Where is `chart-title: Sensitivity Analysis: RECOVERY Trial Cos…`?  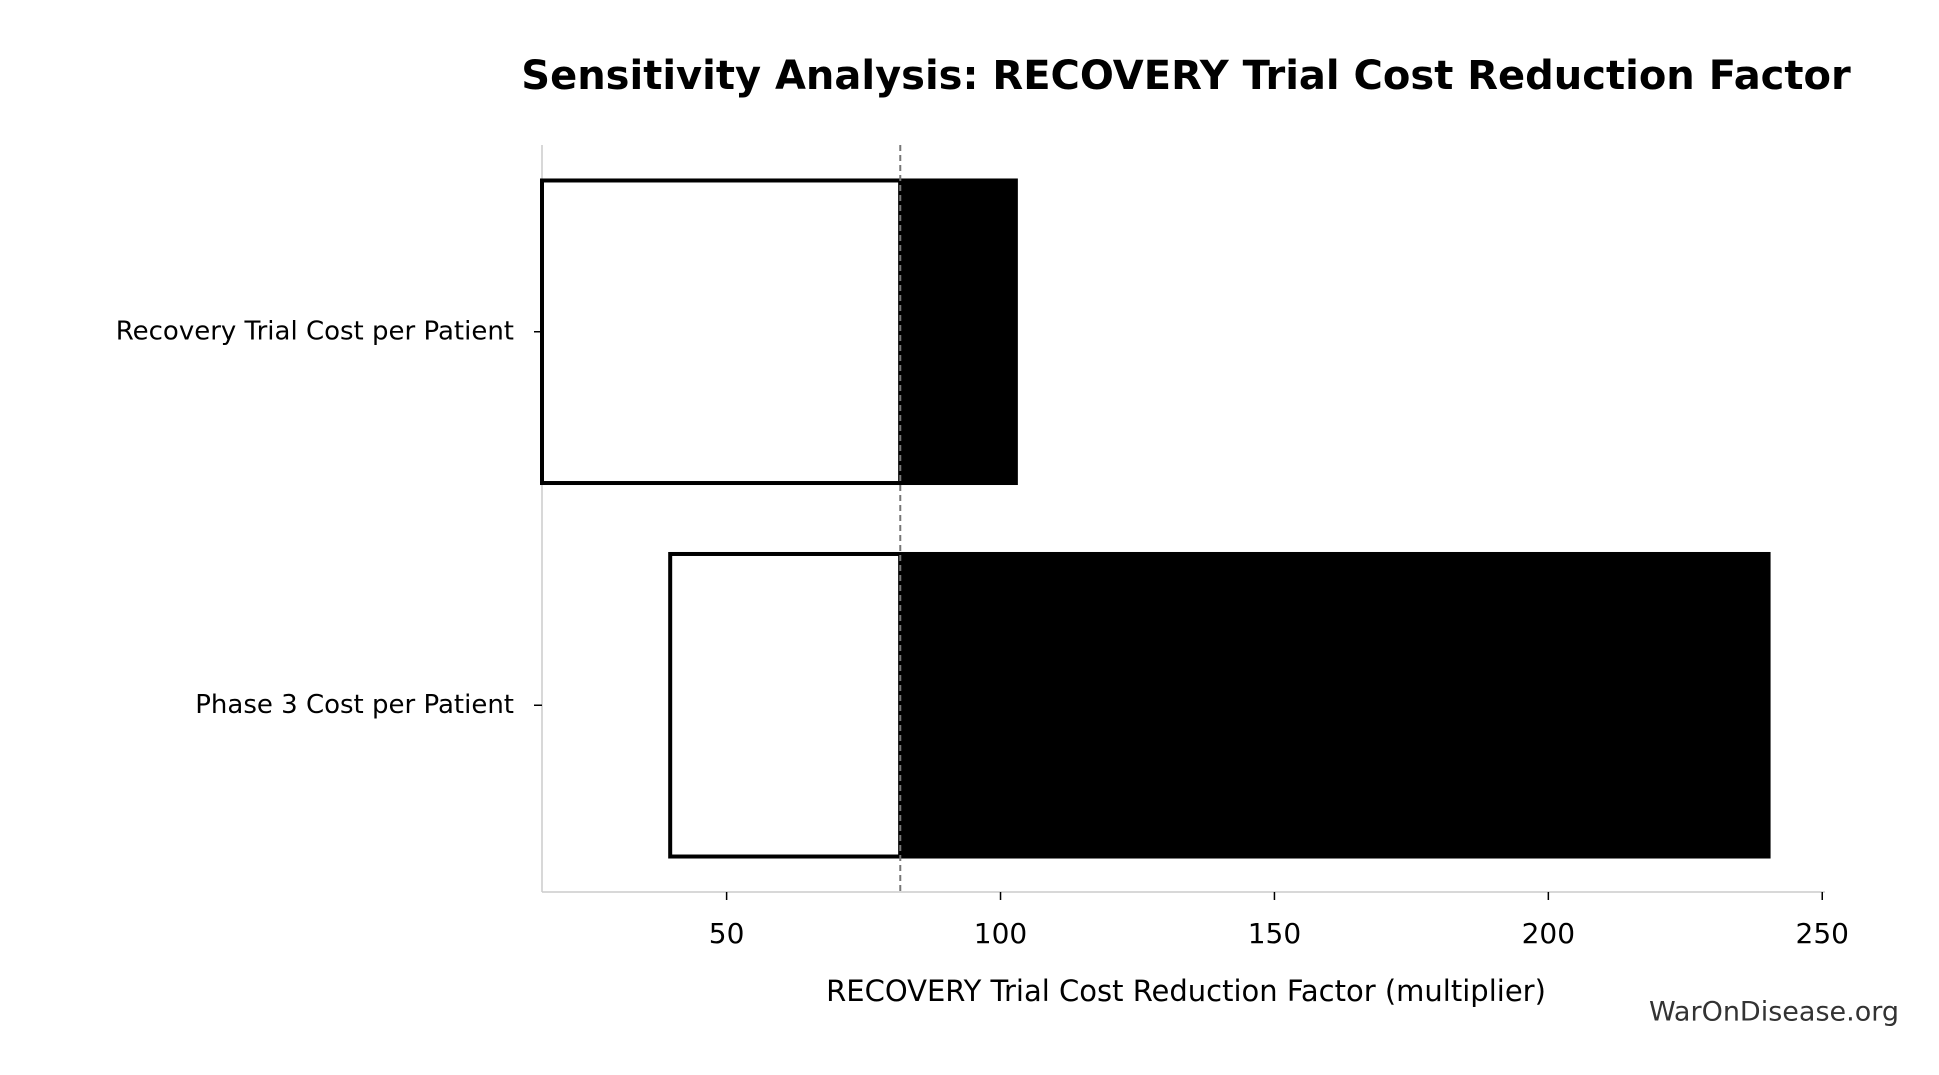 chart-title: Sensitivity Analysis: RECOVERY Trial Cos… is located at coordinates (1186, 76).